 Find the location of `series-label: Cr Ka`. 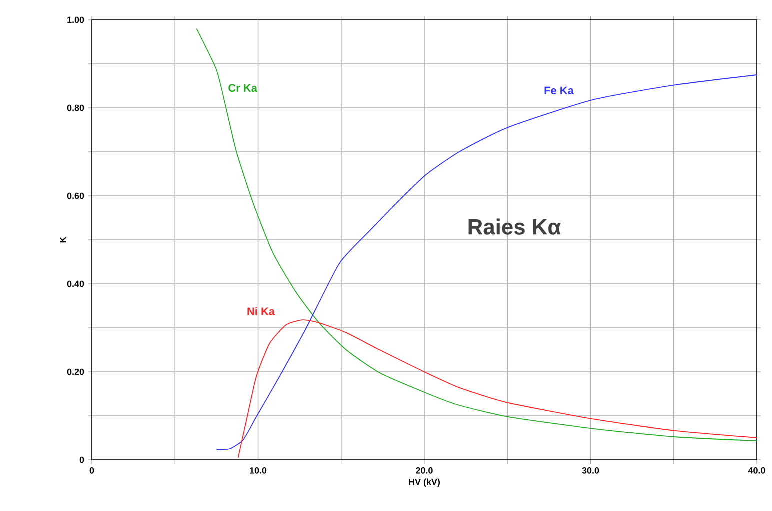

series-label: Cr Ka is located at coordinates (243, 88).